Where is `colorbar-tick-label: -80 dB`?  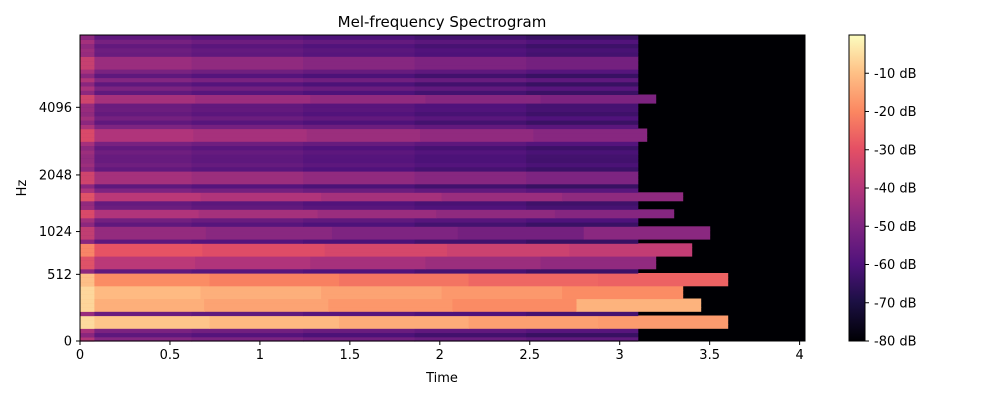
colorbar-tick-label: -80 dB is located at coordinates (895, 342).